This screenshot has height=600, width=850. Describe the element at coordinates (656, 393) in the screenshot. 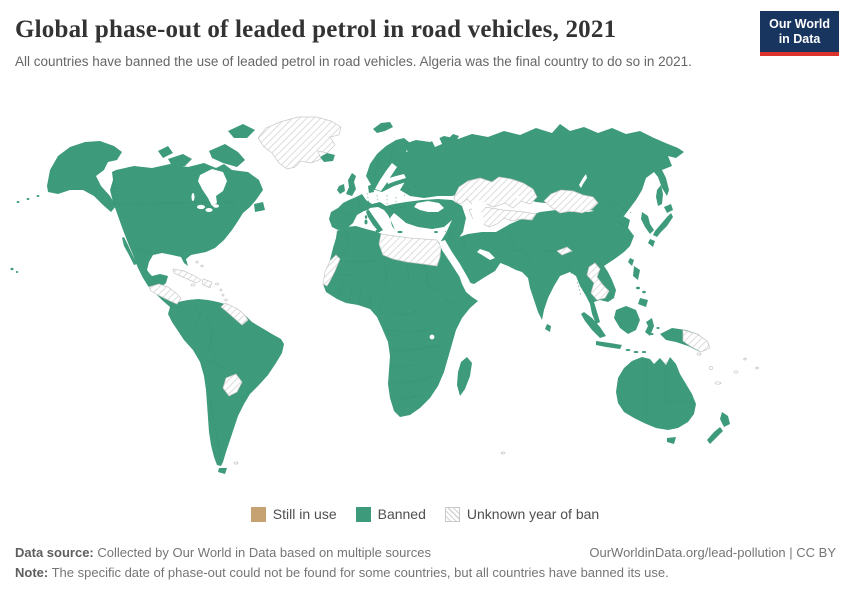

I see `region-australia` at that location.